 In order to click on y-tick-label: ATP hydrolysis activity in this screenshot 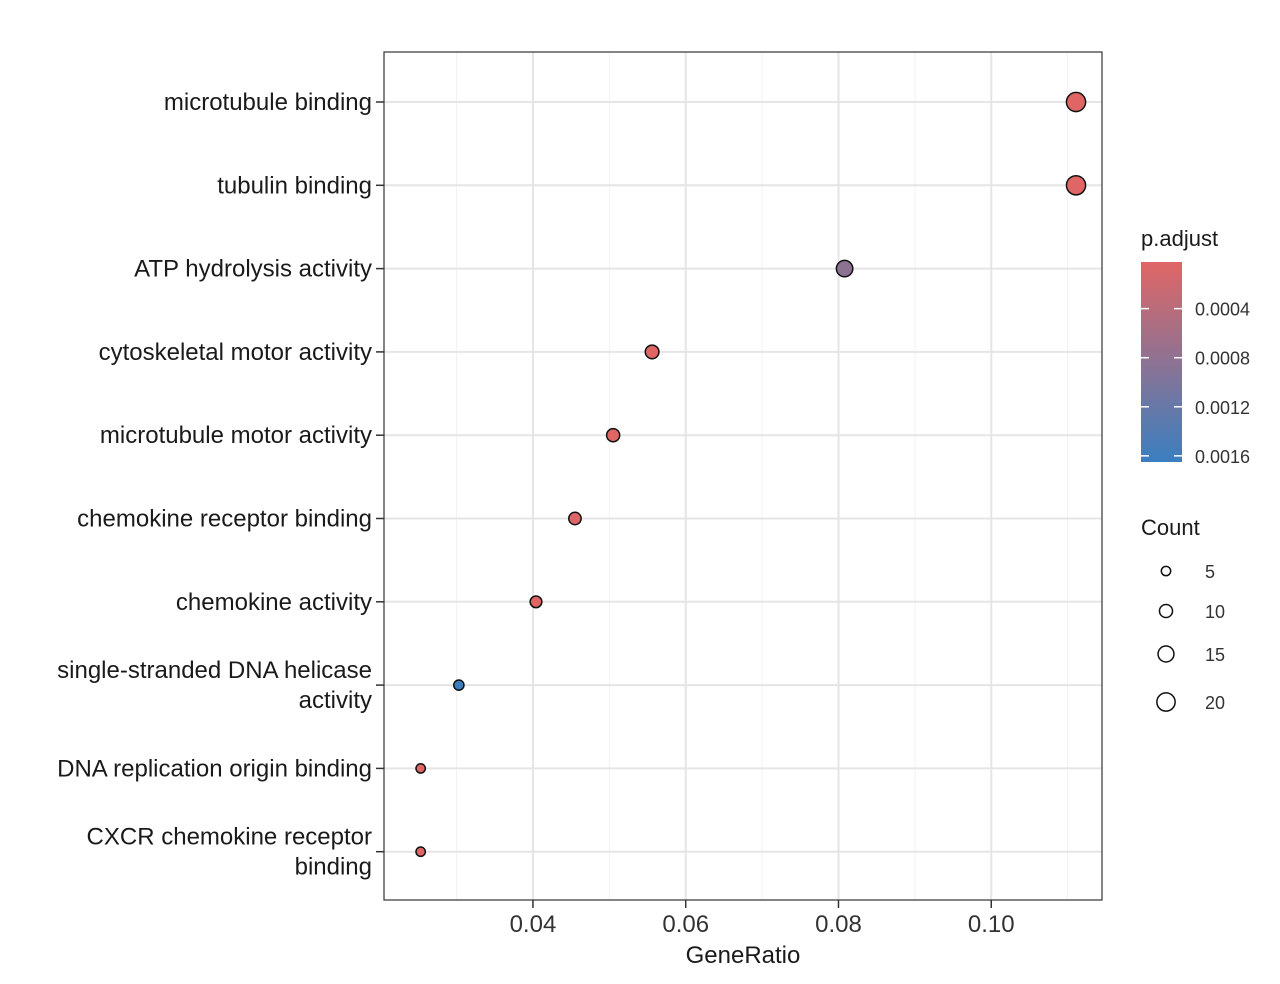, I will do `click(253, 269)`.